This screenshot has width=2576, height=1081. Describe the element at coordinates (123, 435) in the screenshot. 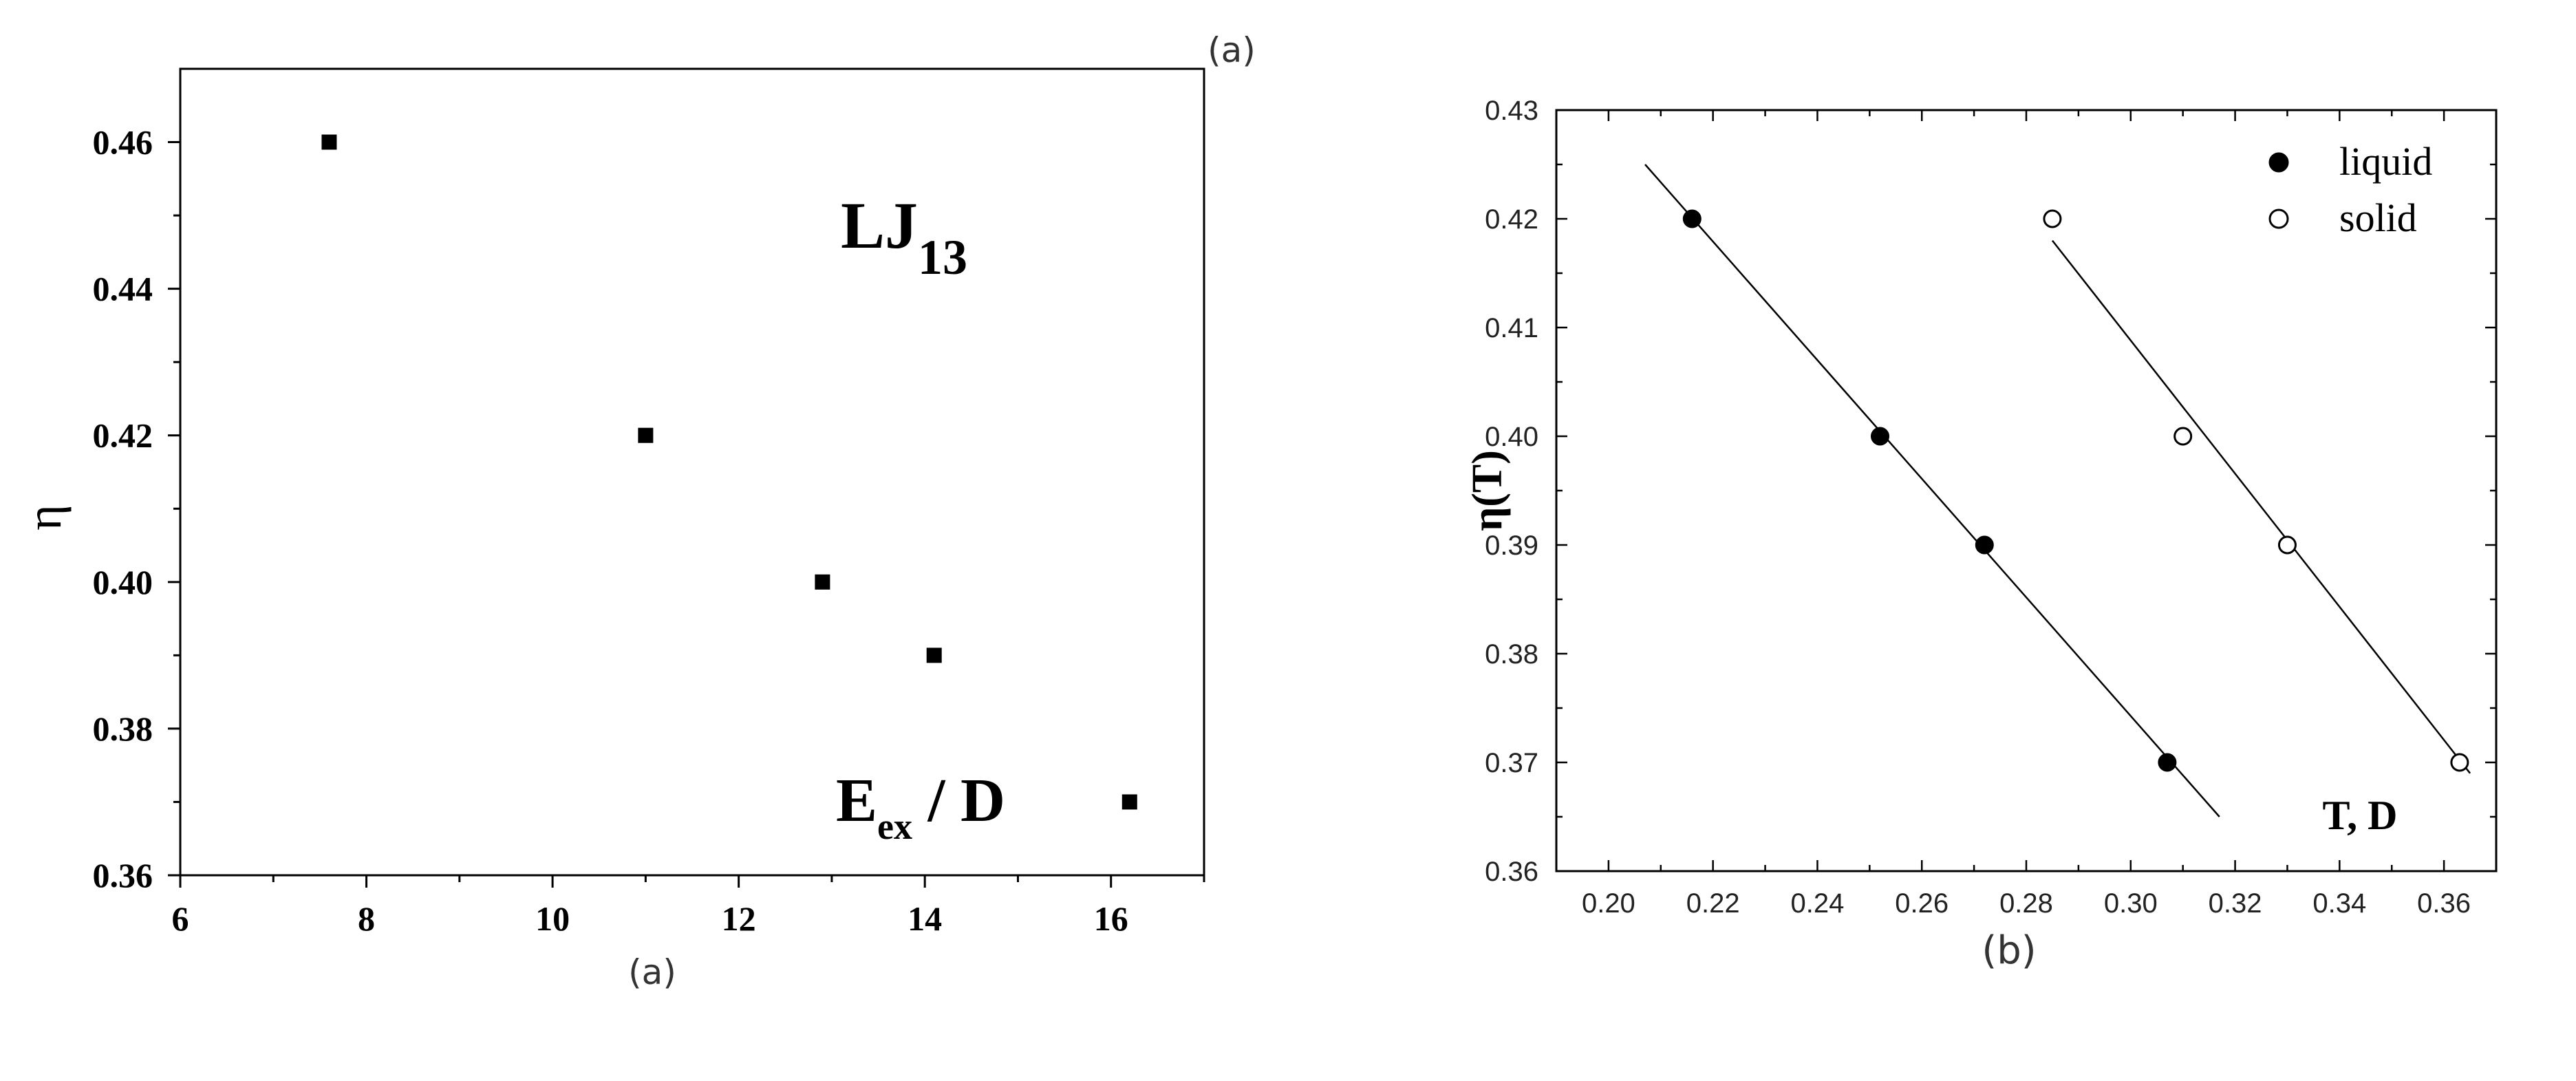

I see `y-tick-label-a: 0.42` at that location.